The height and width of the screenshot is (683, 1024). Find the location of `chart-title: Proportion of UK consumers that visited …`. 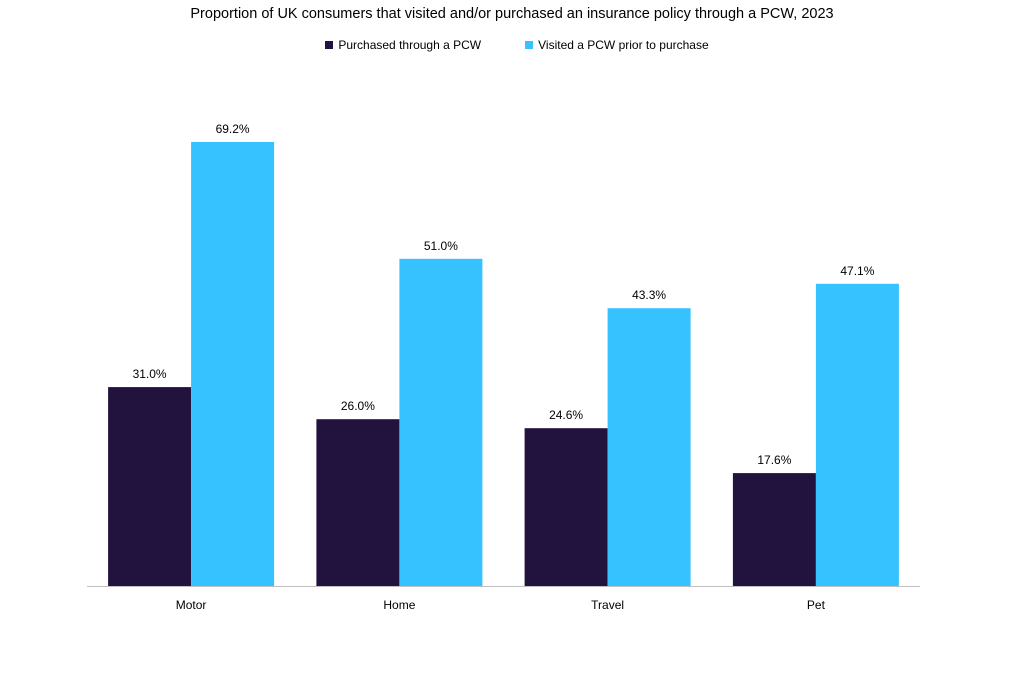

chart-title: Proportion of UK consumers that visited … is located at coordinates (512, 14).